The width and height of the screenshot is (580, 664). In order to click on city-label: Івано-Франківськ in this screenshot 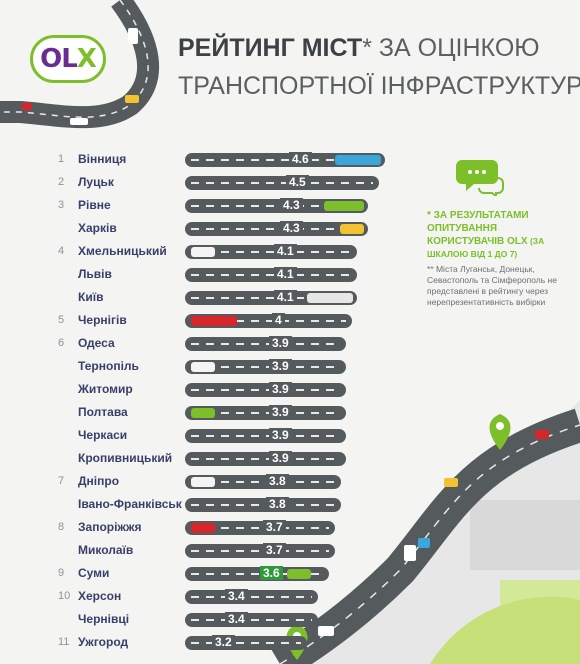, I will do `click(130, 504)`.